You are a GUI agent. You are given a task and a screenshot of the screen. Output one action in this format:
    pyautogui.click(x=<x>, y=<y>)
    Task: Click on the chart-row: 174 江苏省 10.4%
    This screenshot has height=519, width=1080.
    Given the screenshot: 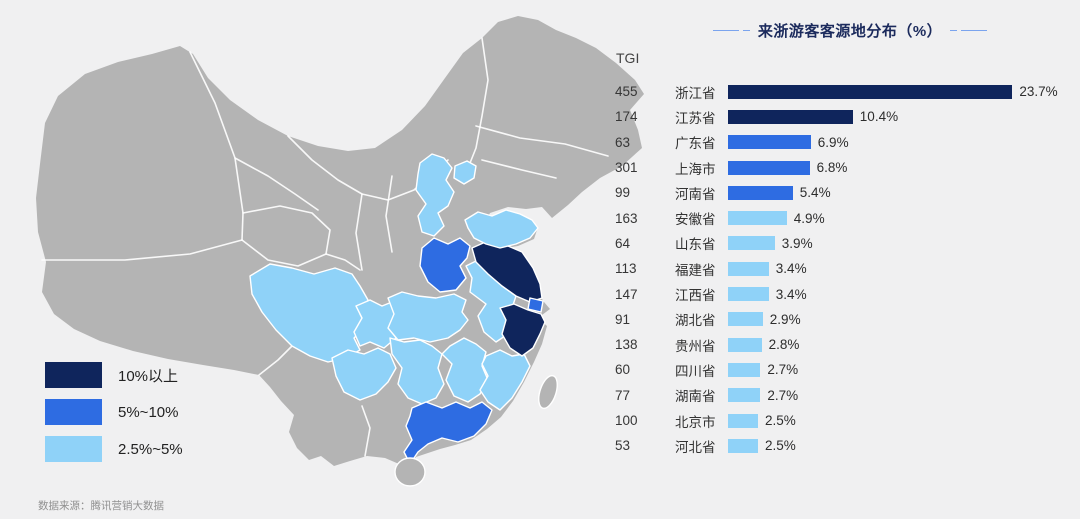 What is the action you would take?
    pyautogui.click(x=845, y=116)
    